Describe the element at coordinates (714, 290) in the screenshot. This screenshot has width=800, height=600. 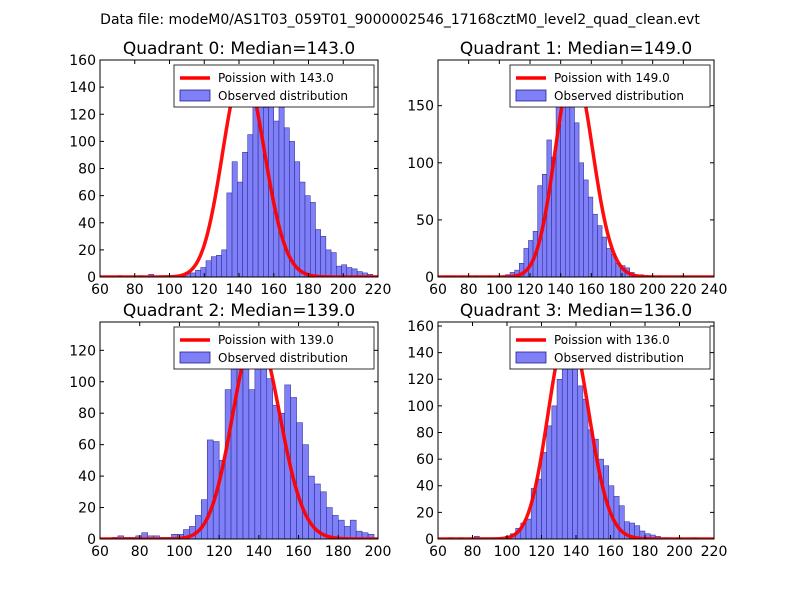
I see `x-tick-label: 240` at that location.